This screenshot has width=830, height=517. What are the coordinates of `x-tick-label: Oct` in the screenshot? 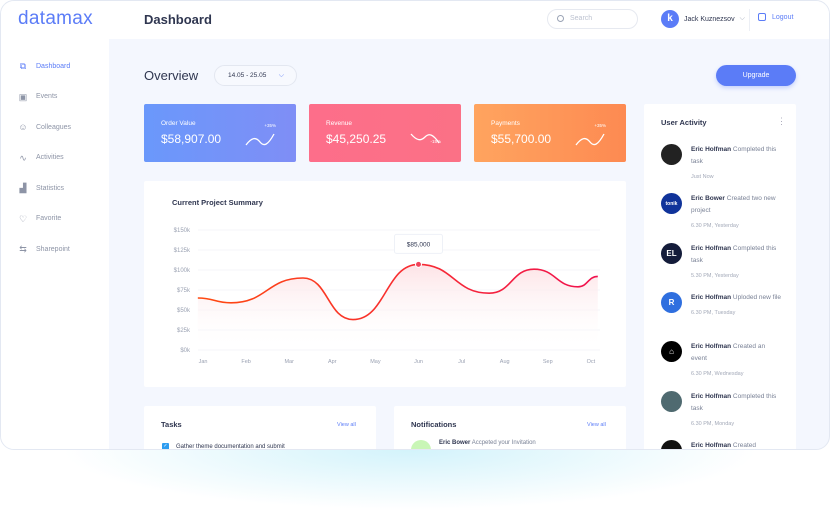 It's located at (591, 362).